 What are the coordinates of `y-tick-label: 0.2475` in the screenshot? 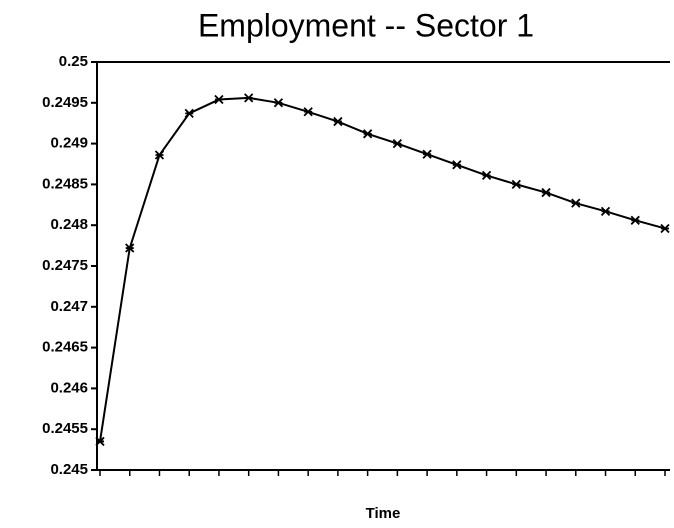 It's located at (65, 265).